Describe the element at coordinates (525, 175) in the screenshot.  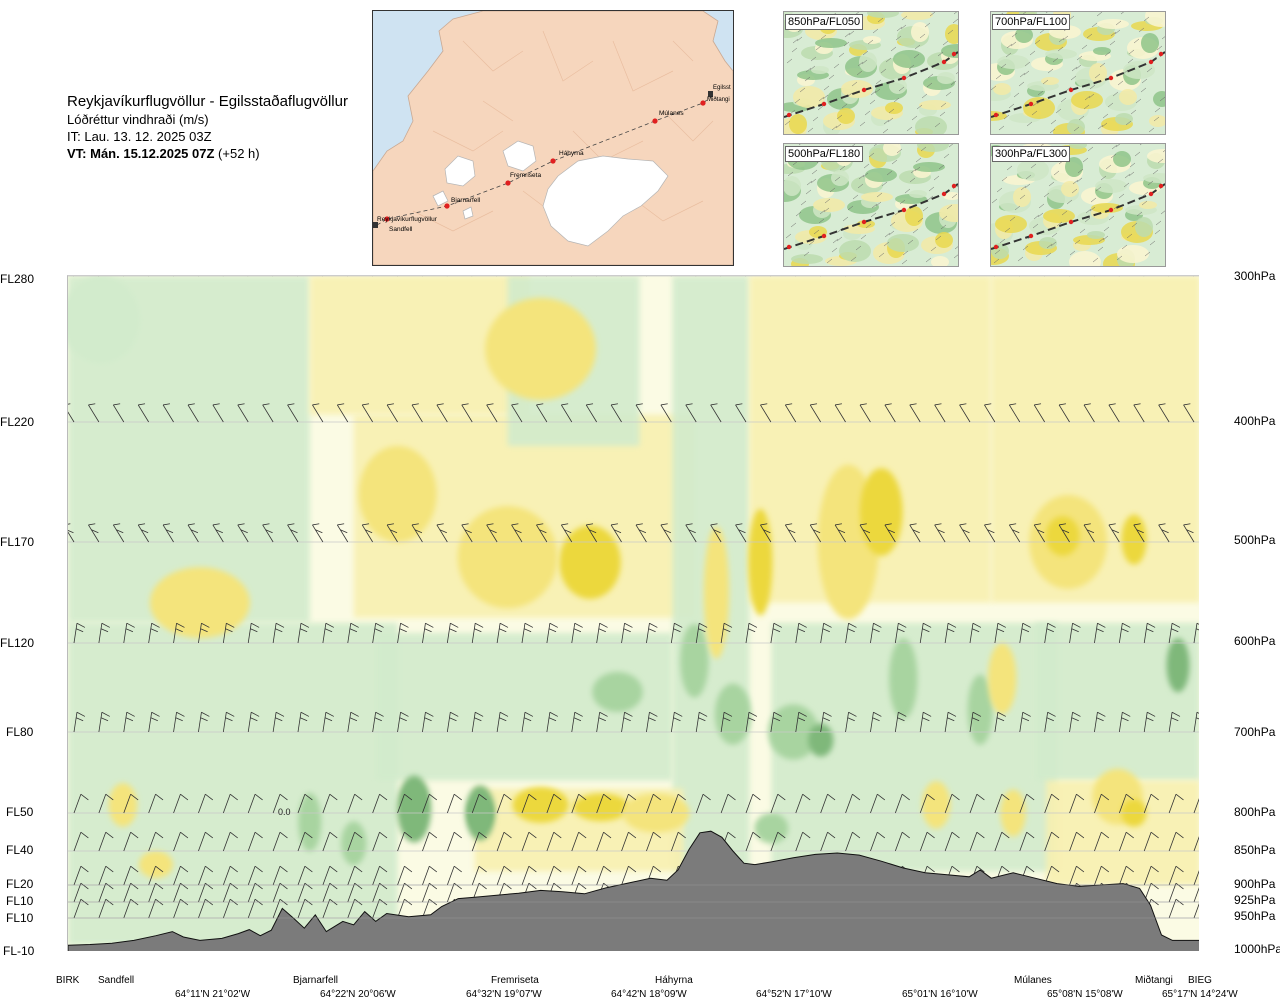
I see `route-label-fremriseta: Fremriseta` at that location.